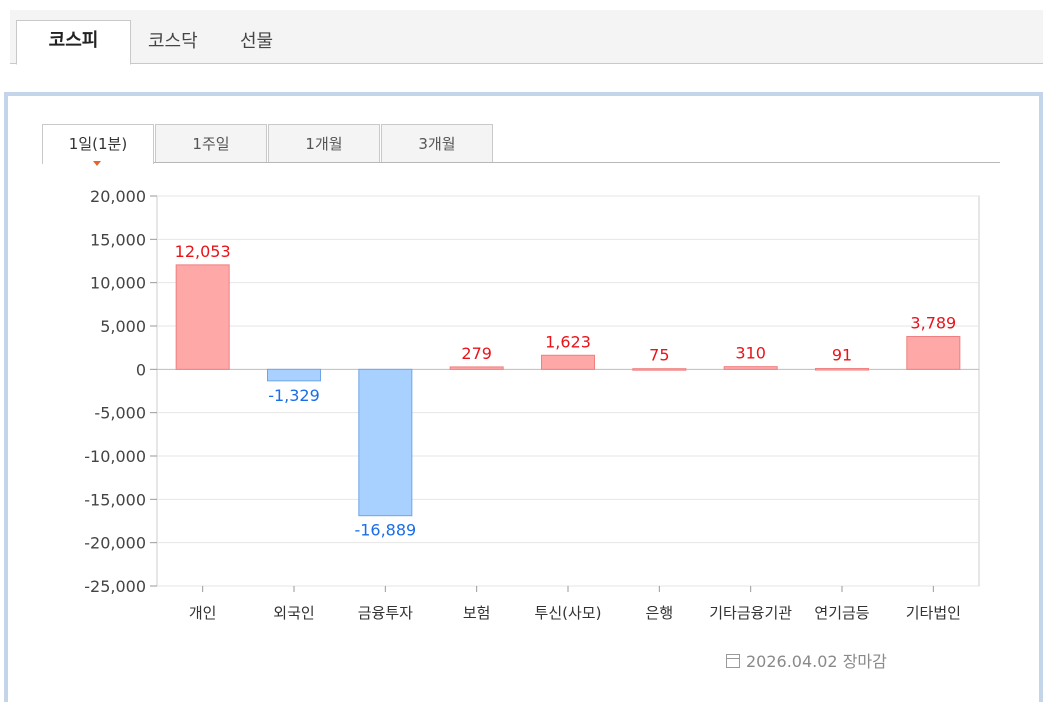 The image size is (1047, 702). What do you see at coordinates (120, 413) in the screenshot?
I see `y-tick-label: -5,000` at bounding box center [120, 413].